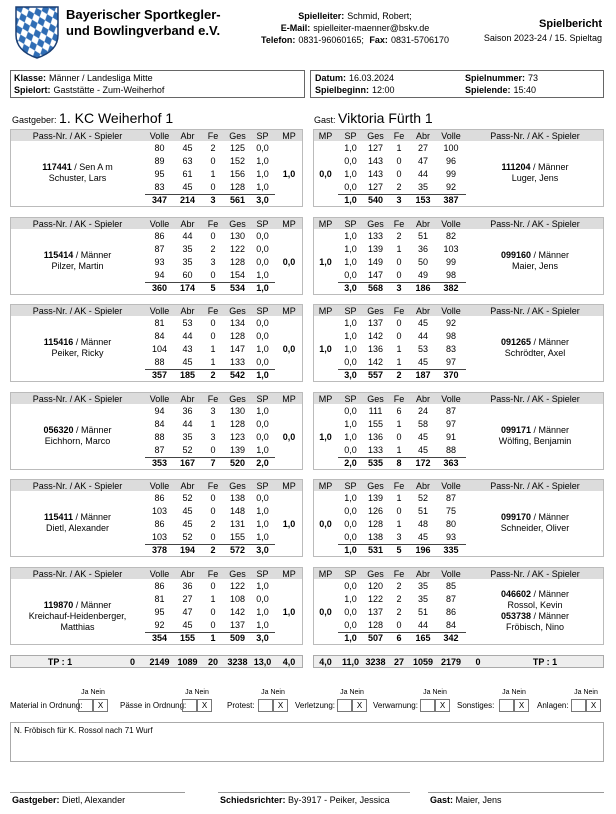 This screenshot has height=814, width=616. What do you see at coordinates (237, 336) in the screenshot?
I see `cell: 128` at bounding box center [237, 336].